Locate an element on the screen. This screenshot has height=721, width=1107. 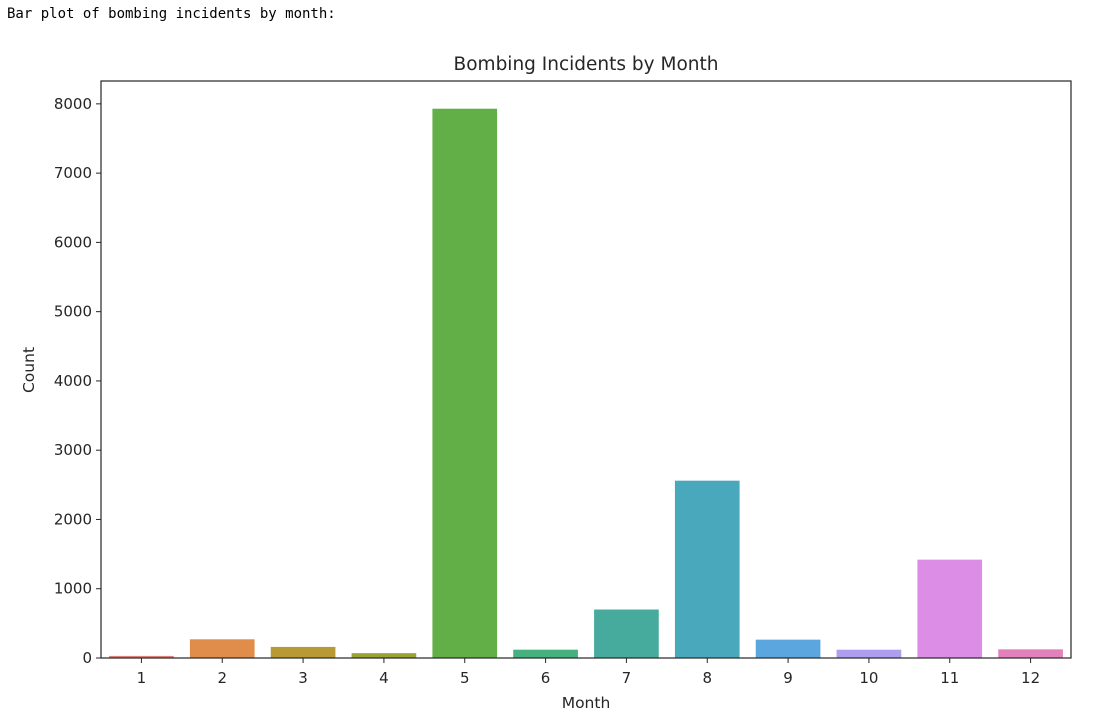
chart-title: Bombing Incidents by Month is located at coordinates (586, 64).